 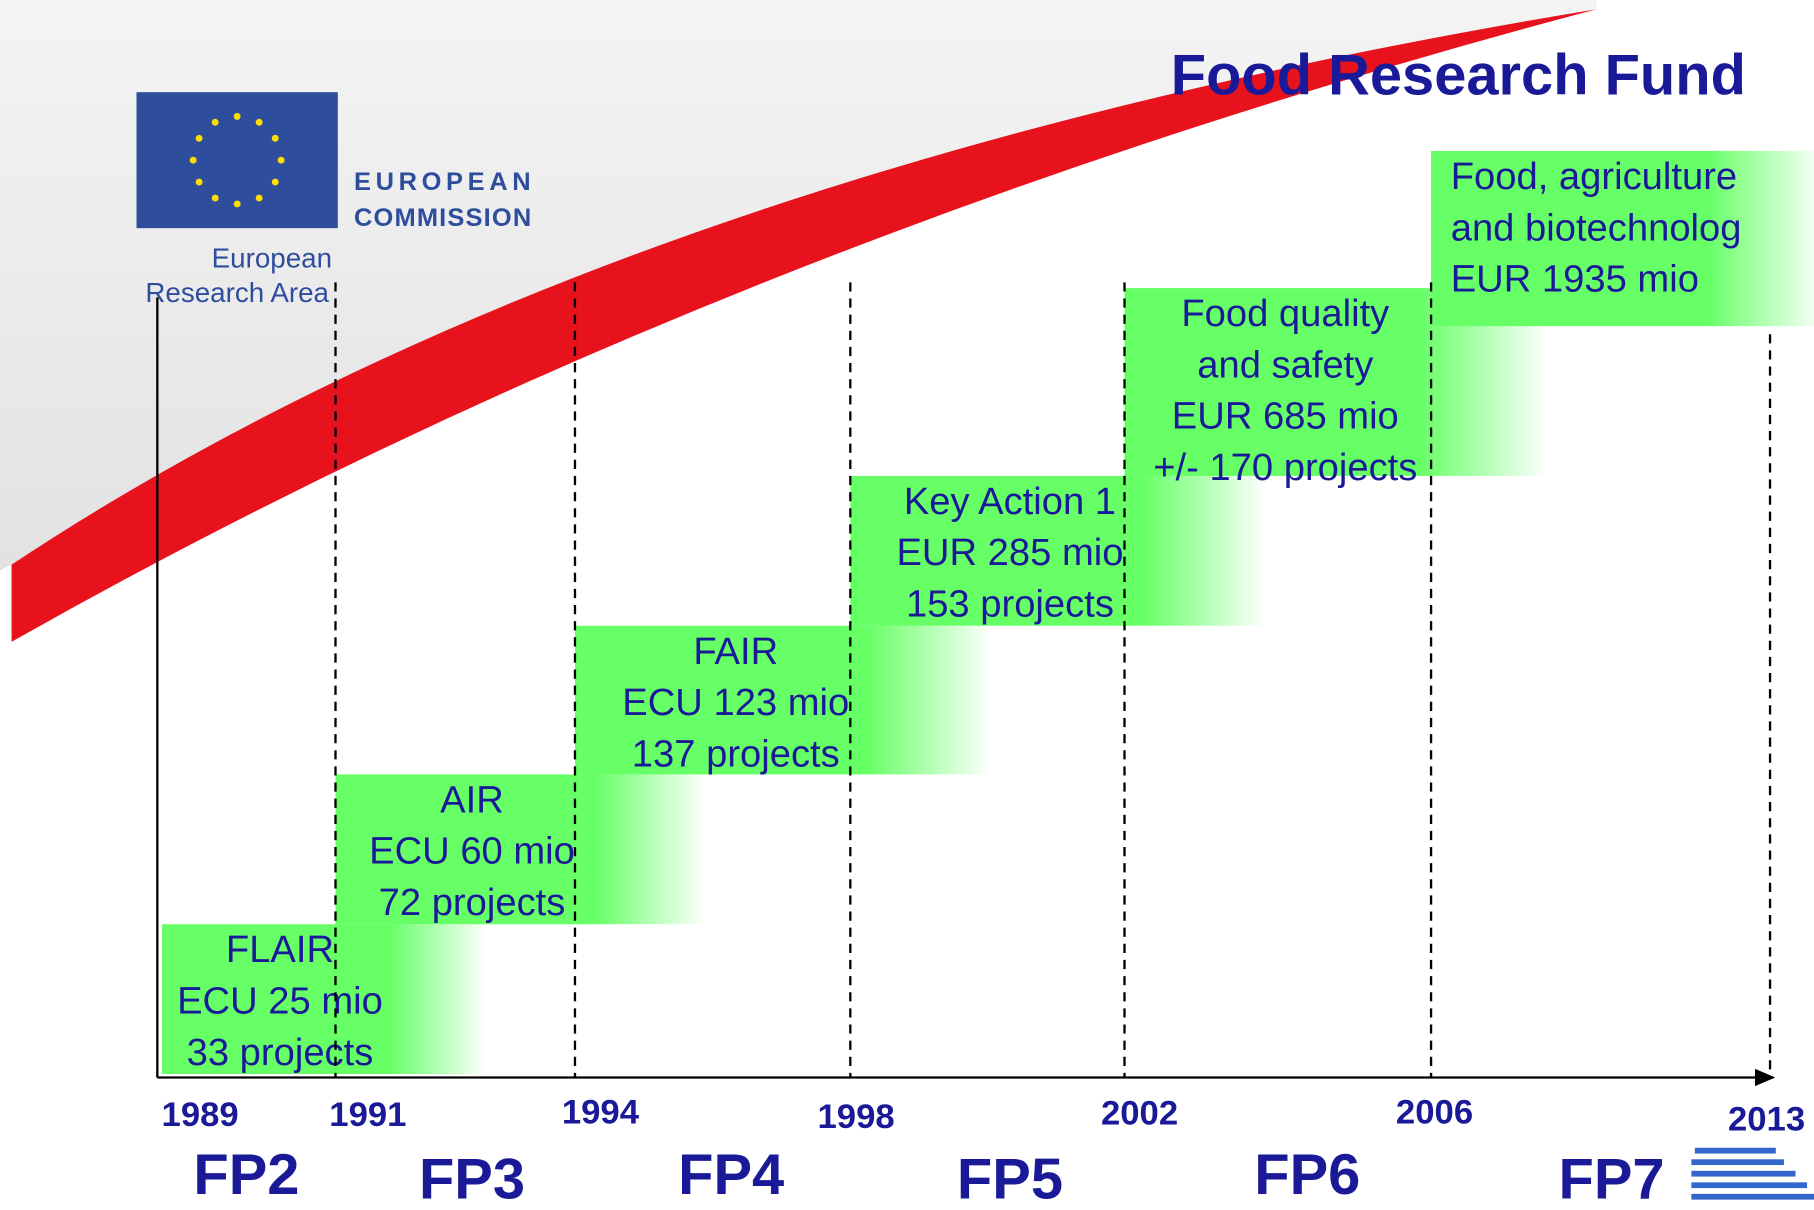 What do you see at coordinates (735, 652) in the screenshot?
I see `programme-text: FAIR` at bounding box center [735, 652].